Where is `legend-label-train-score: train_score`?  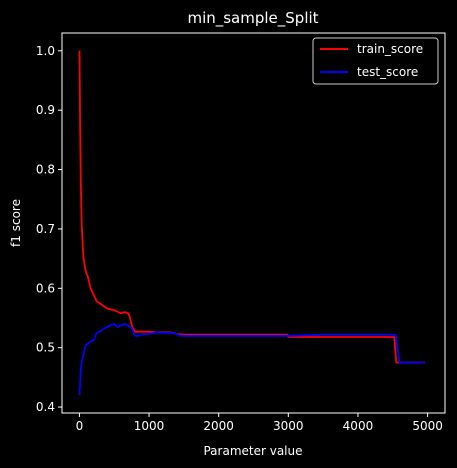
legend-label-train-score: train_score is located at coordinates (390, 49).